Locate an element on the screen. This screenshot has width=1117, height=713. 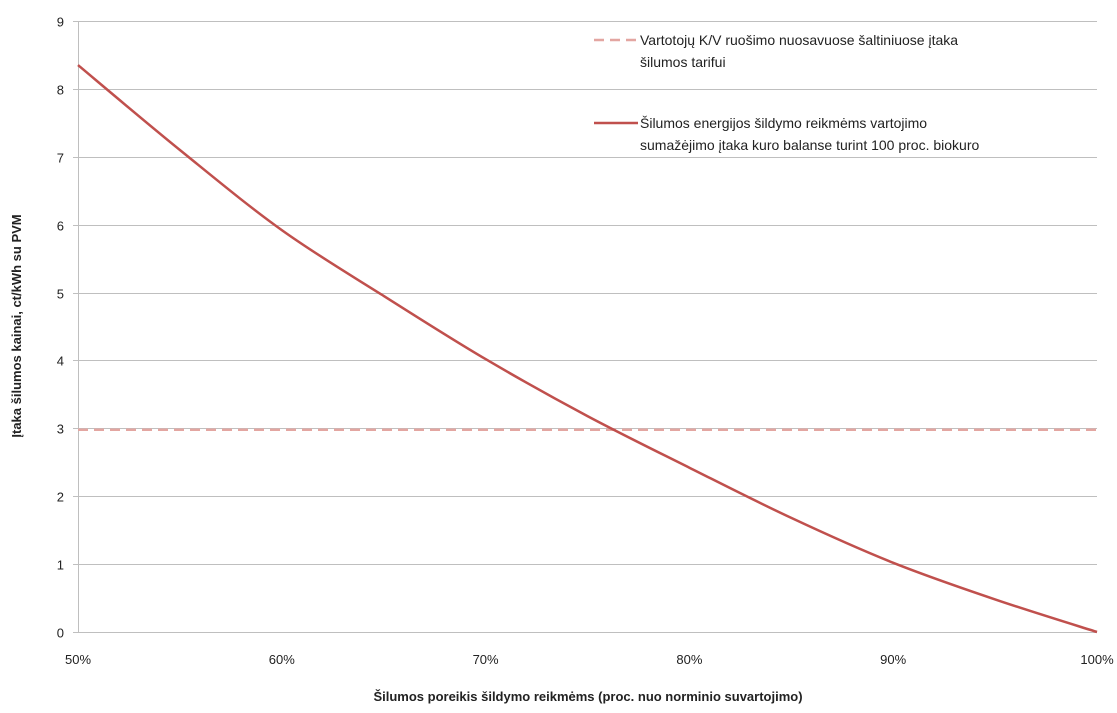
x-tick-label: 80% is located at coordinates (689, 659).